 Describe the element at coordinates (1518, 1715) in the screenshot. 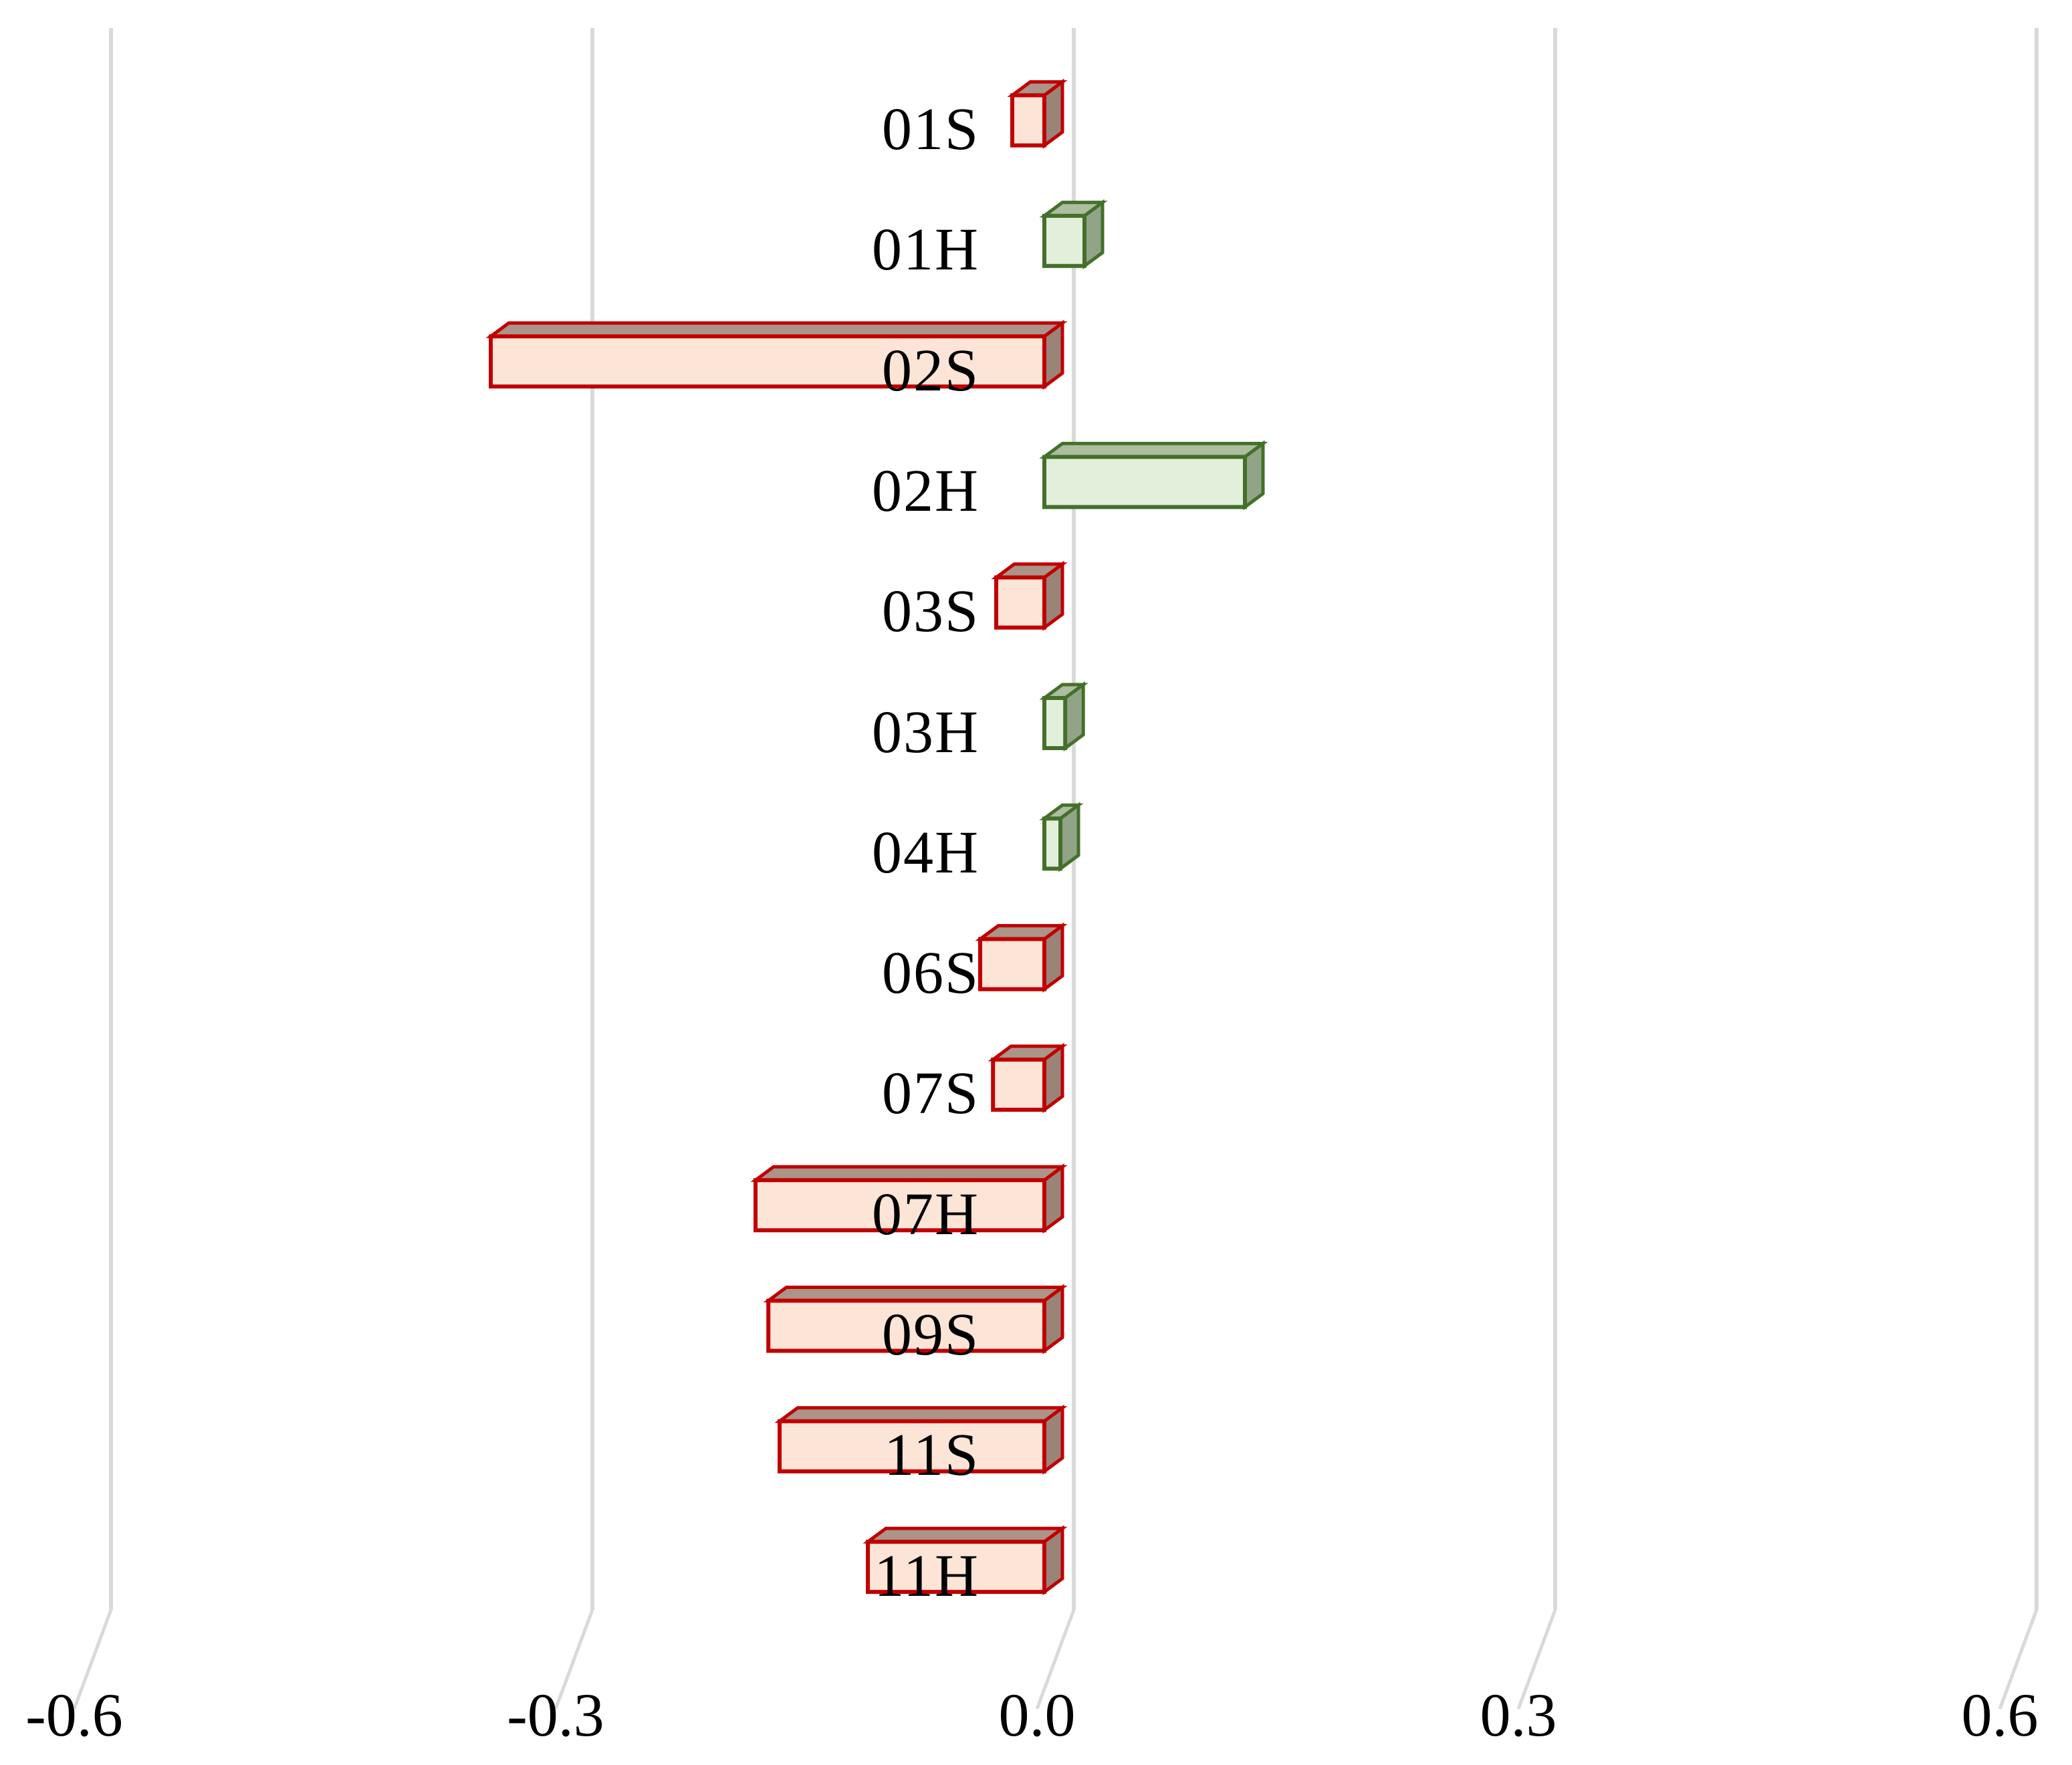

I see `x-tick-label: 0.3` at that location.